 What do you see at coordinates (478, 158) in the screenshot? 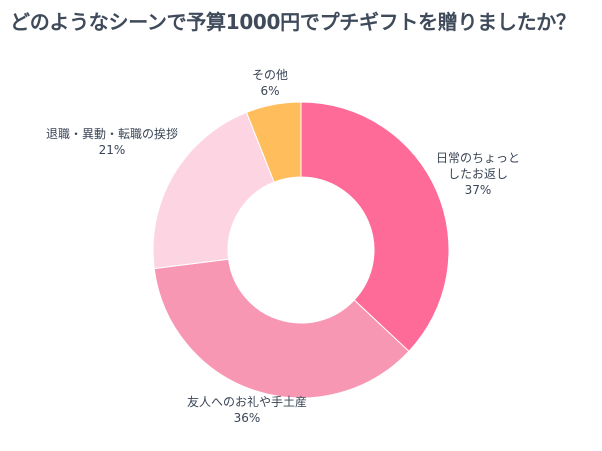
I see `slice-name-label: 日常のちょっと` at bounding box center [478, 158].